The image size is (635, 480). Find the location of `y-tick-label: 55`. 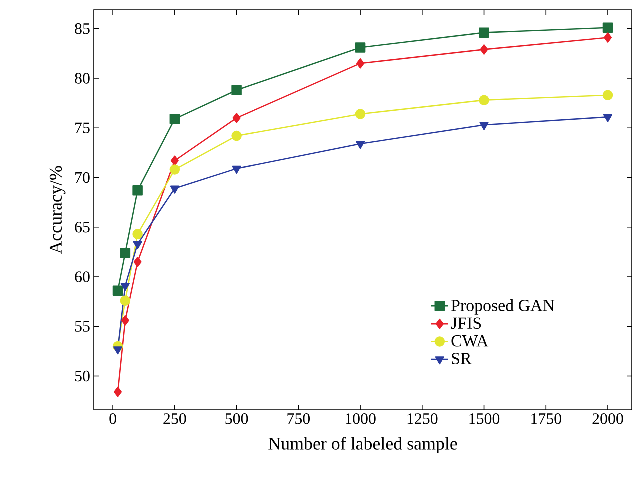

y-tick-label: 55 is located at coordinates (82, 326).